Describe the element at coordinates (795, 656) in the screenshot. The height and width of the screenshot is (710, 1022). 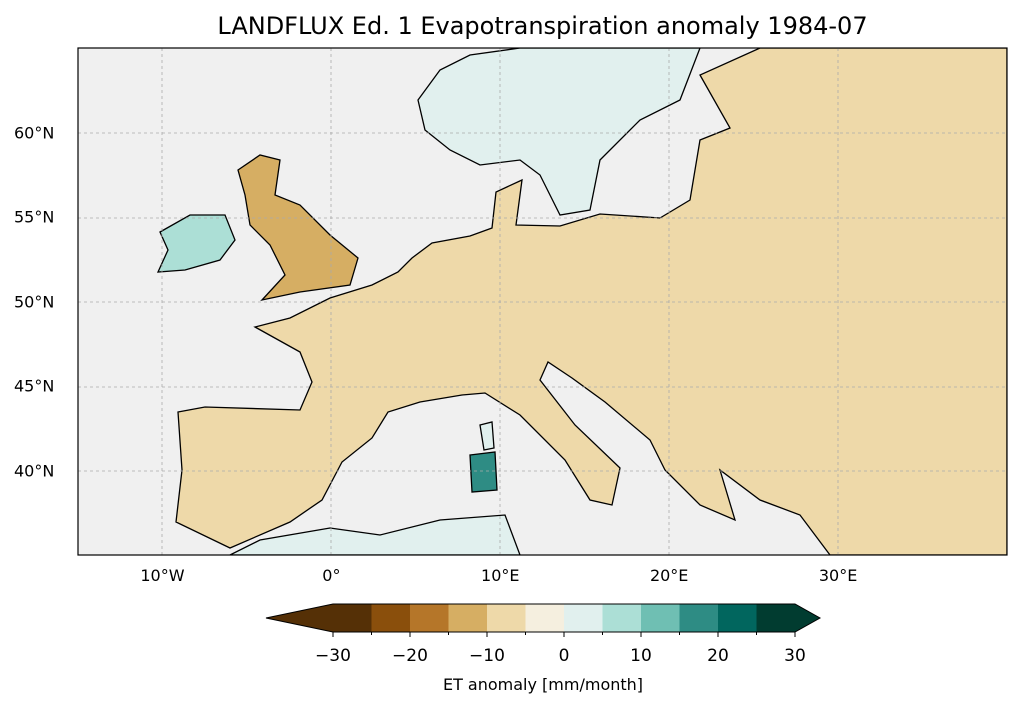
I see `colorbar-tick-label: 30` at that location.